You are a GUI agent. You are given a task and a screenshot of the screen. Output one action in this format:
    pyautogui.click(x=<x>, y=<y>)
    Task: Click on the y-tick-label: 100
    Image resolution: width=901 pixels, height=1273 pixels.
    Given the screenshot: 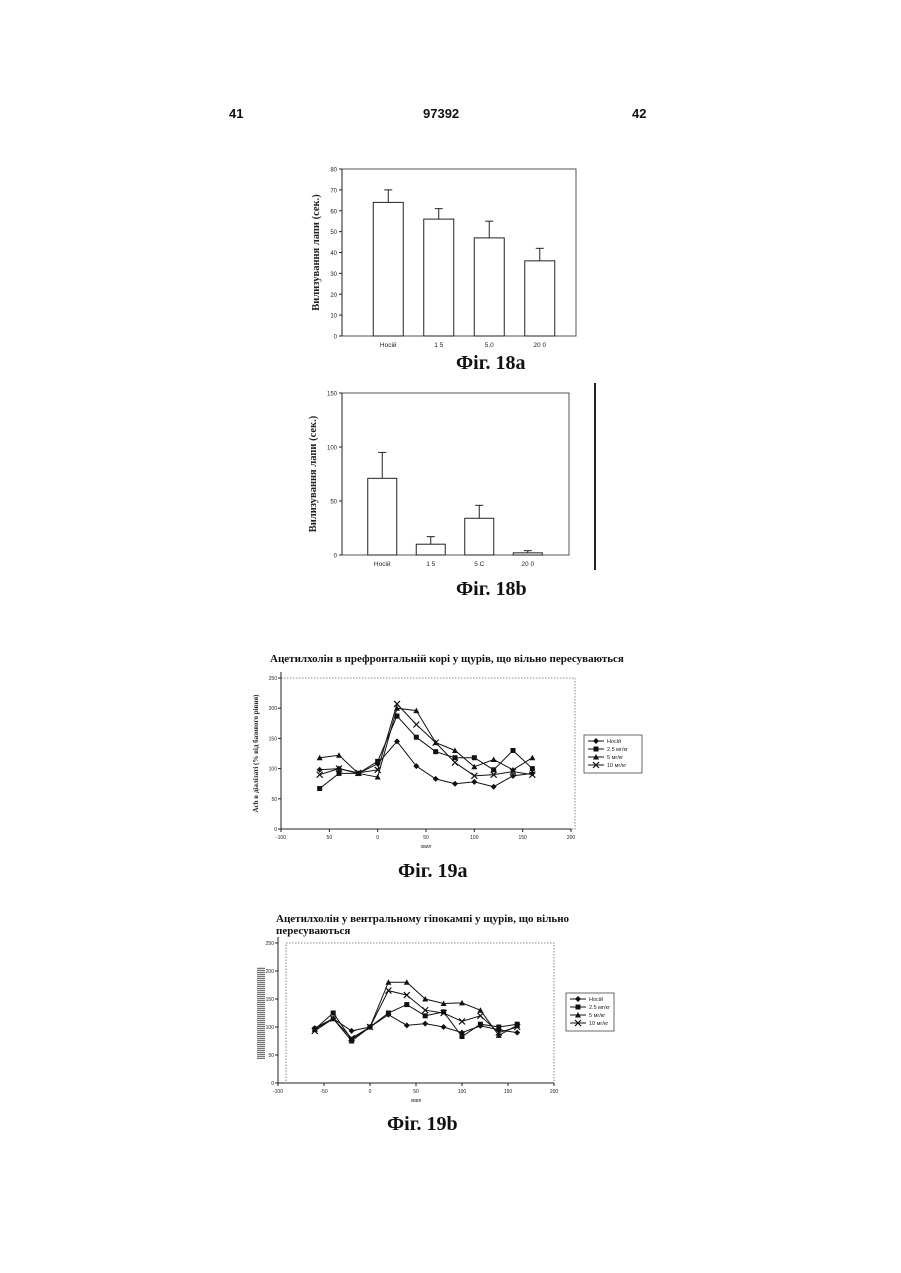 What is the action you would take?
    pyautogui.click(x=270, y=1028)
    